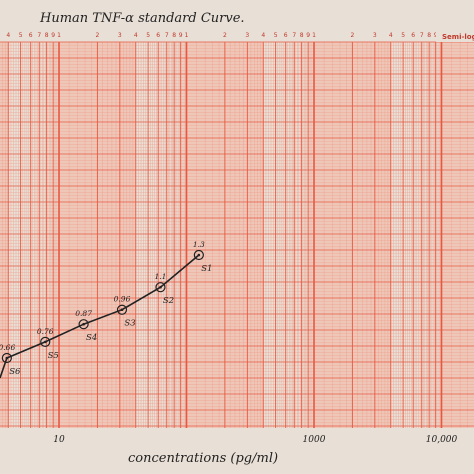 The image size is (474, 474). I want to click on point-standard-label: S4, so click(91, 338).